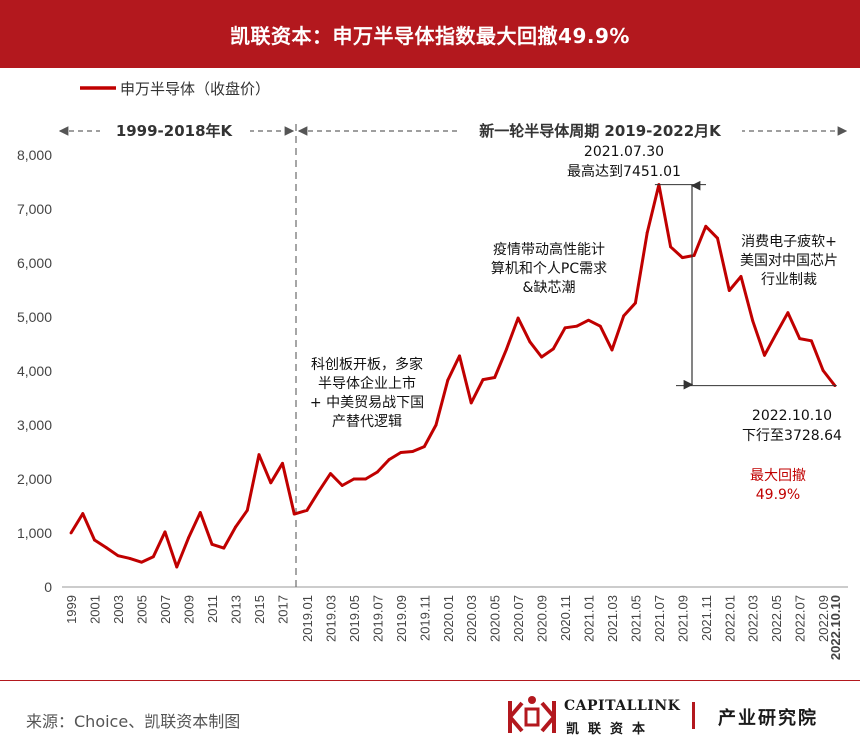 Image resolution: width=860 pixels, height=741 pixels. Describe the element at coordinates (835, 627) in the screenshot. I see `x-tick-label: 2022.10.10` at that location.